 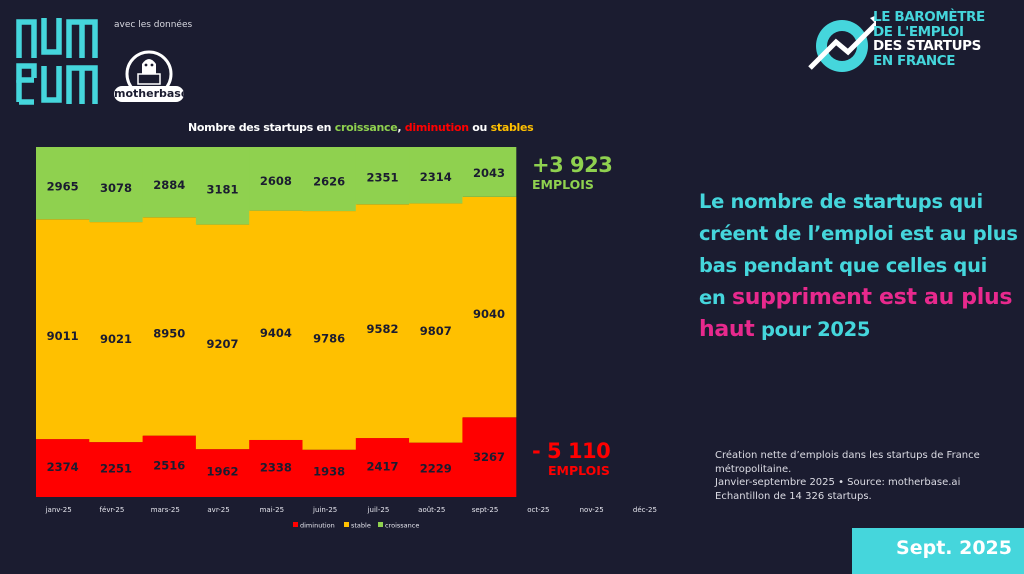 What do you see at coordinates (512, 127) in the screenshot?
I see `title-stables: stables` at bounding box center [512, 127].